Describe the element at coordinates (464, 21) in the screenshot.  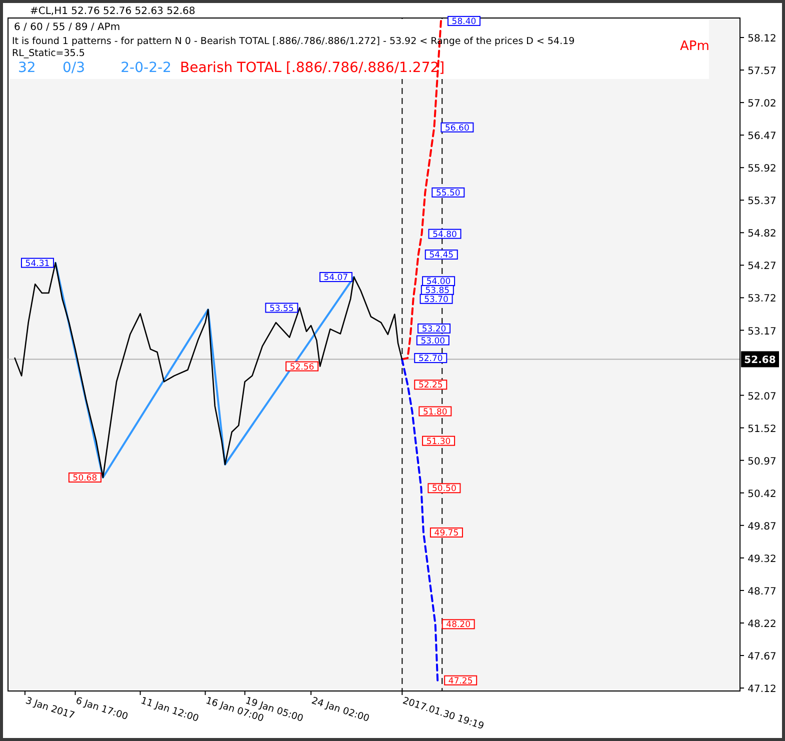
I see `annotation: 58.40` at that location.